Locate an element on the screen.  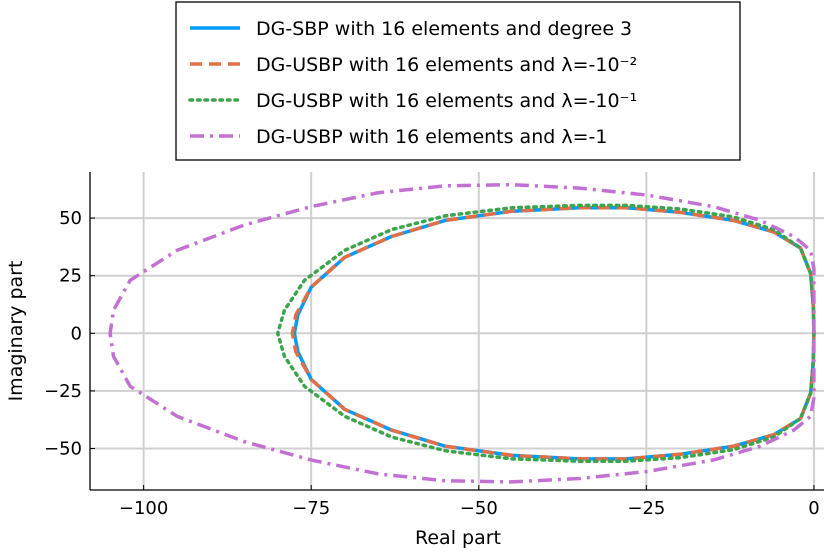
x-tick-label: 0 is located at coordinates (813, 508).